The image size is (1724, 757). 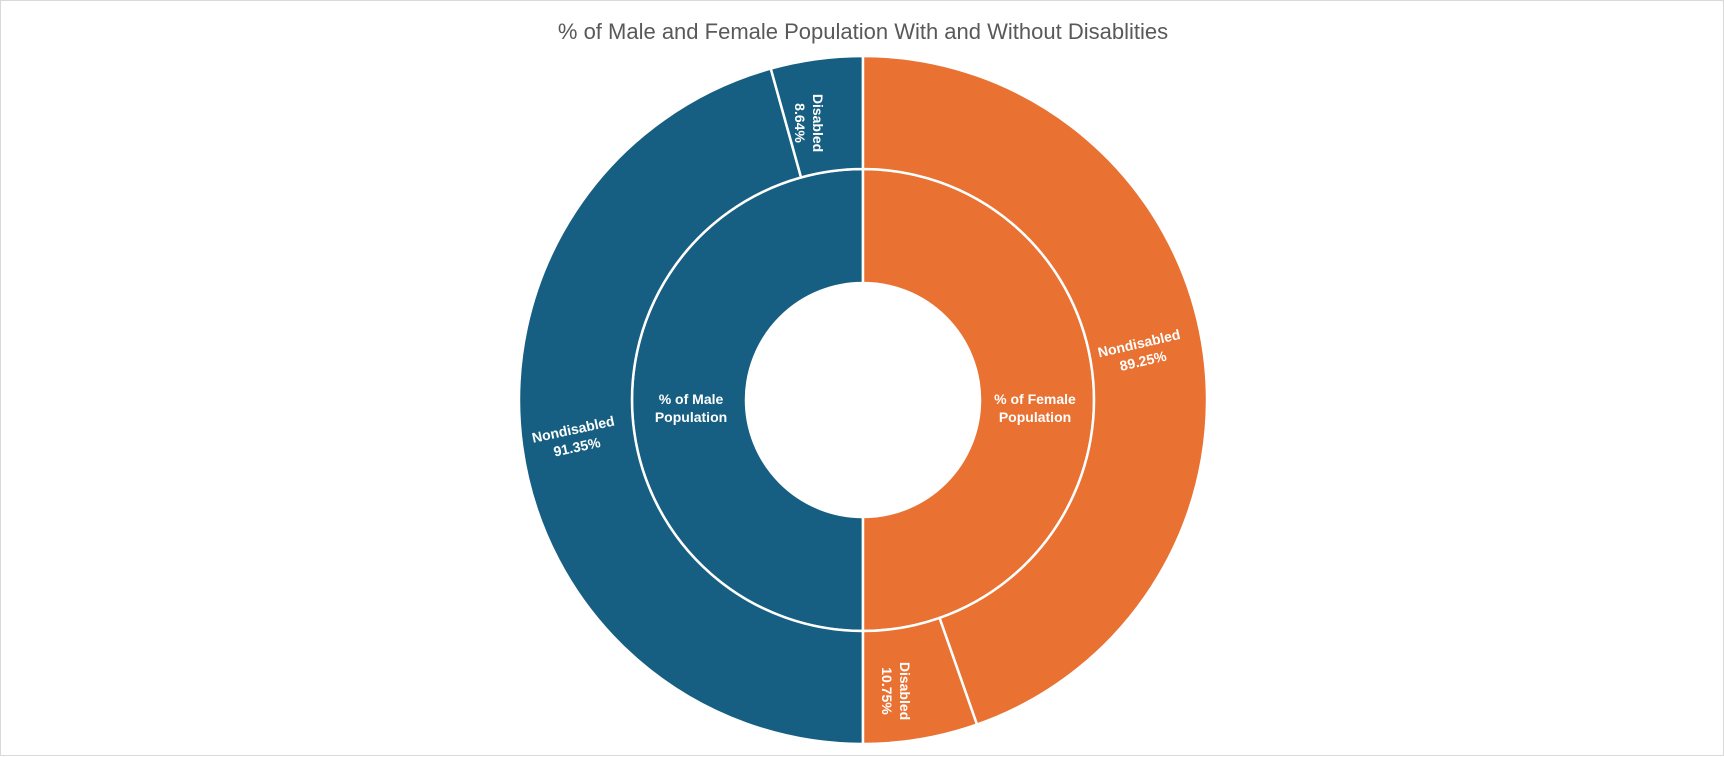 What do you see at coordinates (800, 123) in the screenshot?
I see `label-male-disabled-line: 8.64%` at bounding box center [800, 123].